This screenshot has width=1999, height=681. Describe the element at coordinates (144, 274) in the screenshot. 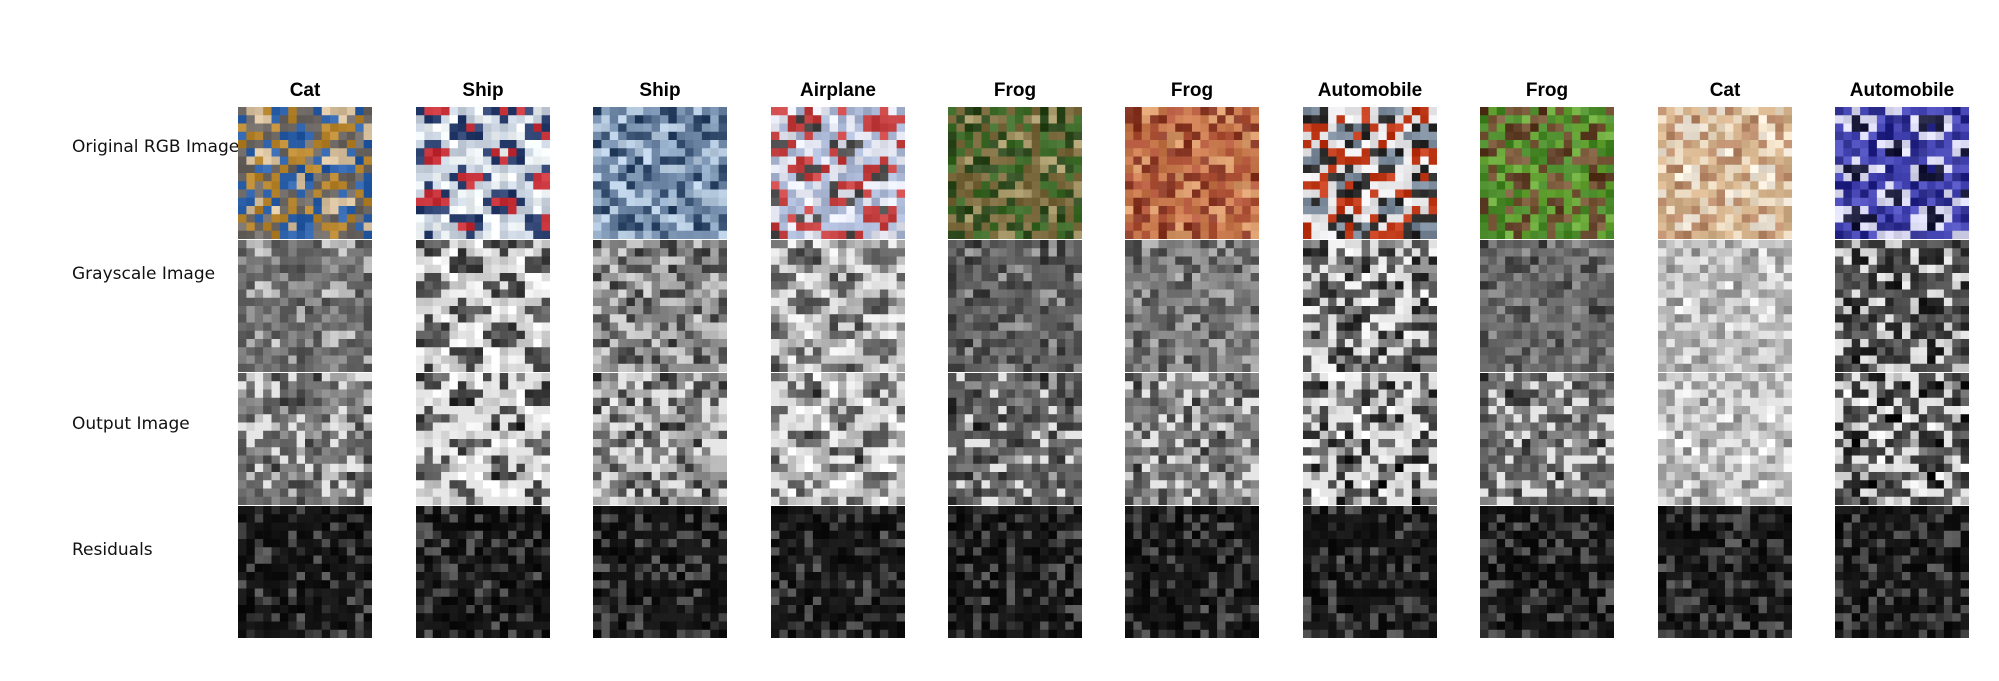

I see `row-label-grayscale: Grayscale Image` at that location.